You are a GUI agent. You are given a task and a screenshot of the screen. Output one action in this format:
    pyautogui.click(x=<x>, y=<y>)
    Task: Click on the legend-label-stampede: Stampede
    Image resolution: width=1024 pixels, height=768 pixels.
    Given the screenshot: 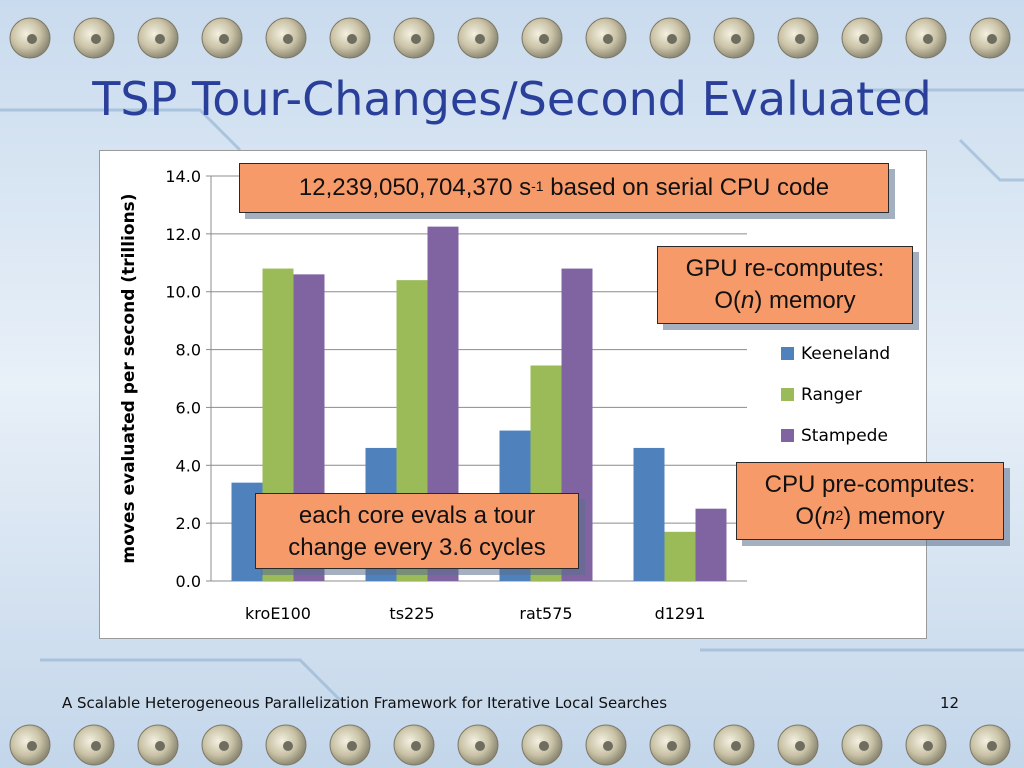 What is the action you would take?
    pyautogui.click(x=844, y=436)
    